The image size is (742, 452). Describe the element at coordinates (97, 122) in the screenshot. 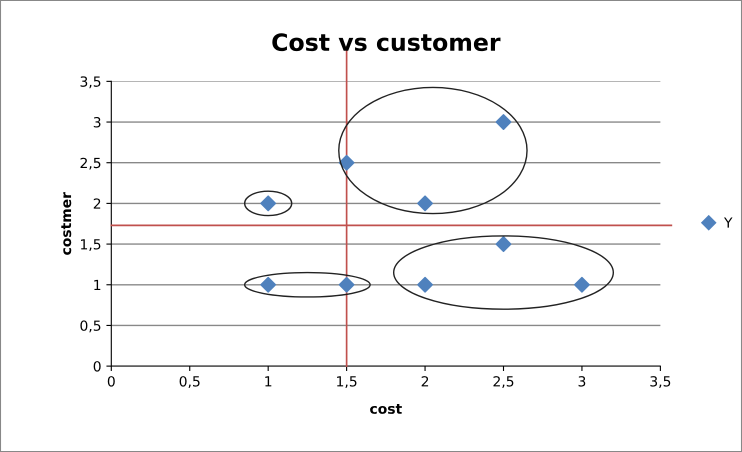

I see `y-tick-label: 3` at that location.